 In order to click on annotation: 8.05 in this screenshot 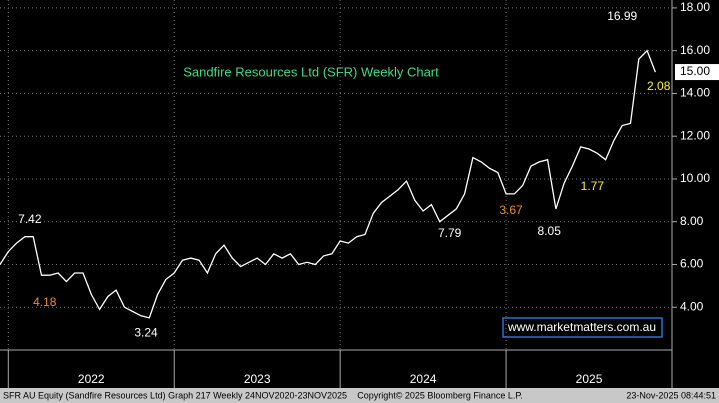, I will do `click(550, 231)`.